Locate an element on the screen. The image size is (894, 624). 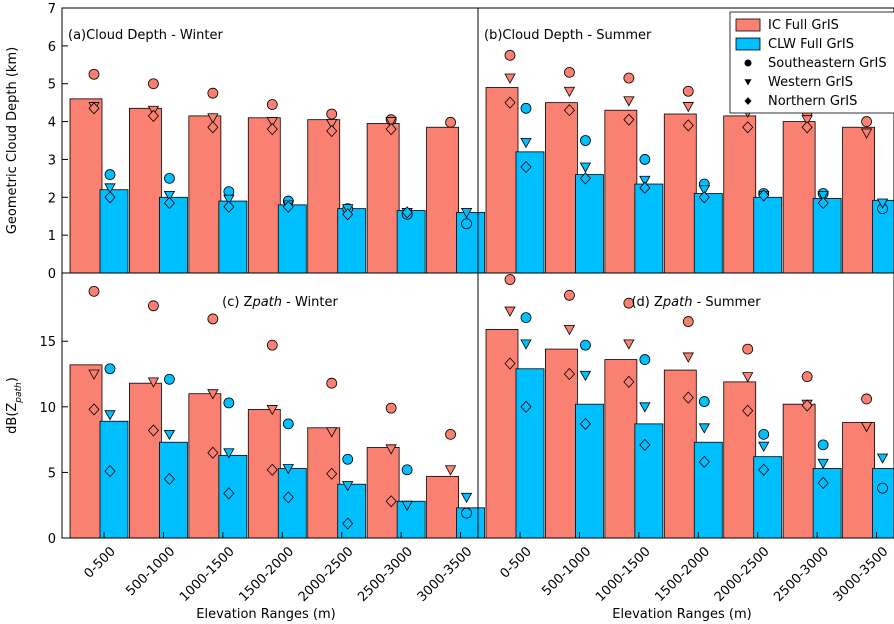
panel-title: (c) Zpath - Winter is located at coordinates (280, 302).